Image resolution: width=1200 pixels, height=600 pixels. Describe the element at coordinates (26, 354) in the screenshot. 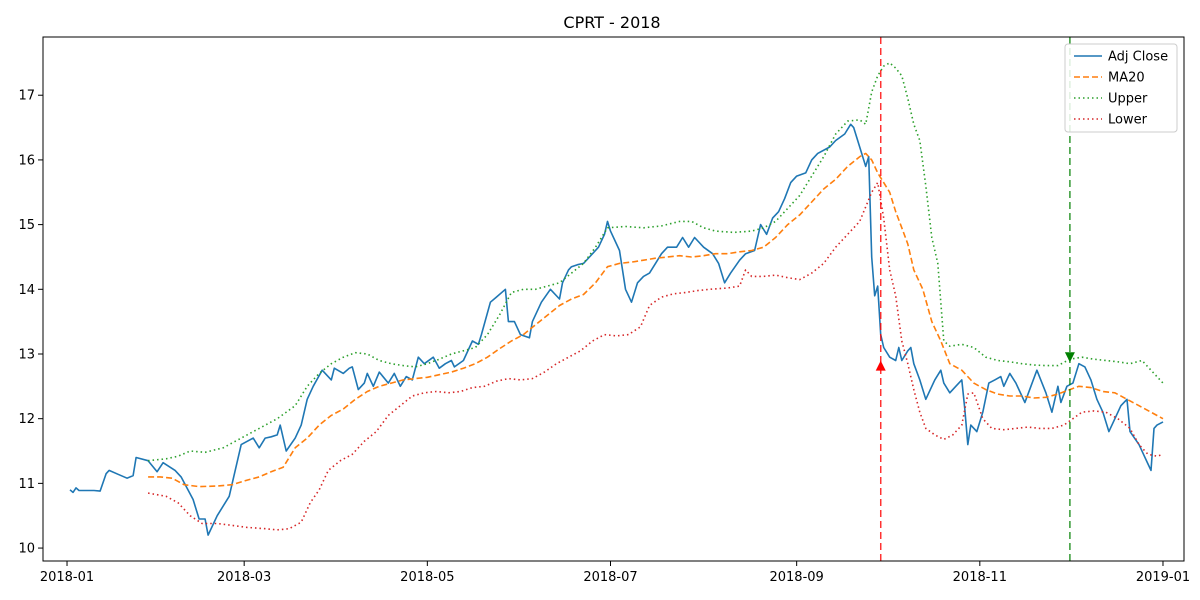

I see `y-tick-label: 13` at that location.